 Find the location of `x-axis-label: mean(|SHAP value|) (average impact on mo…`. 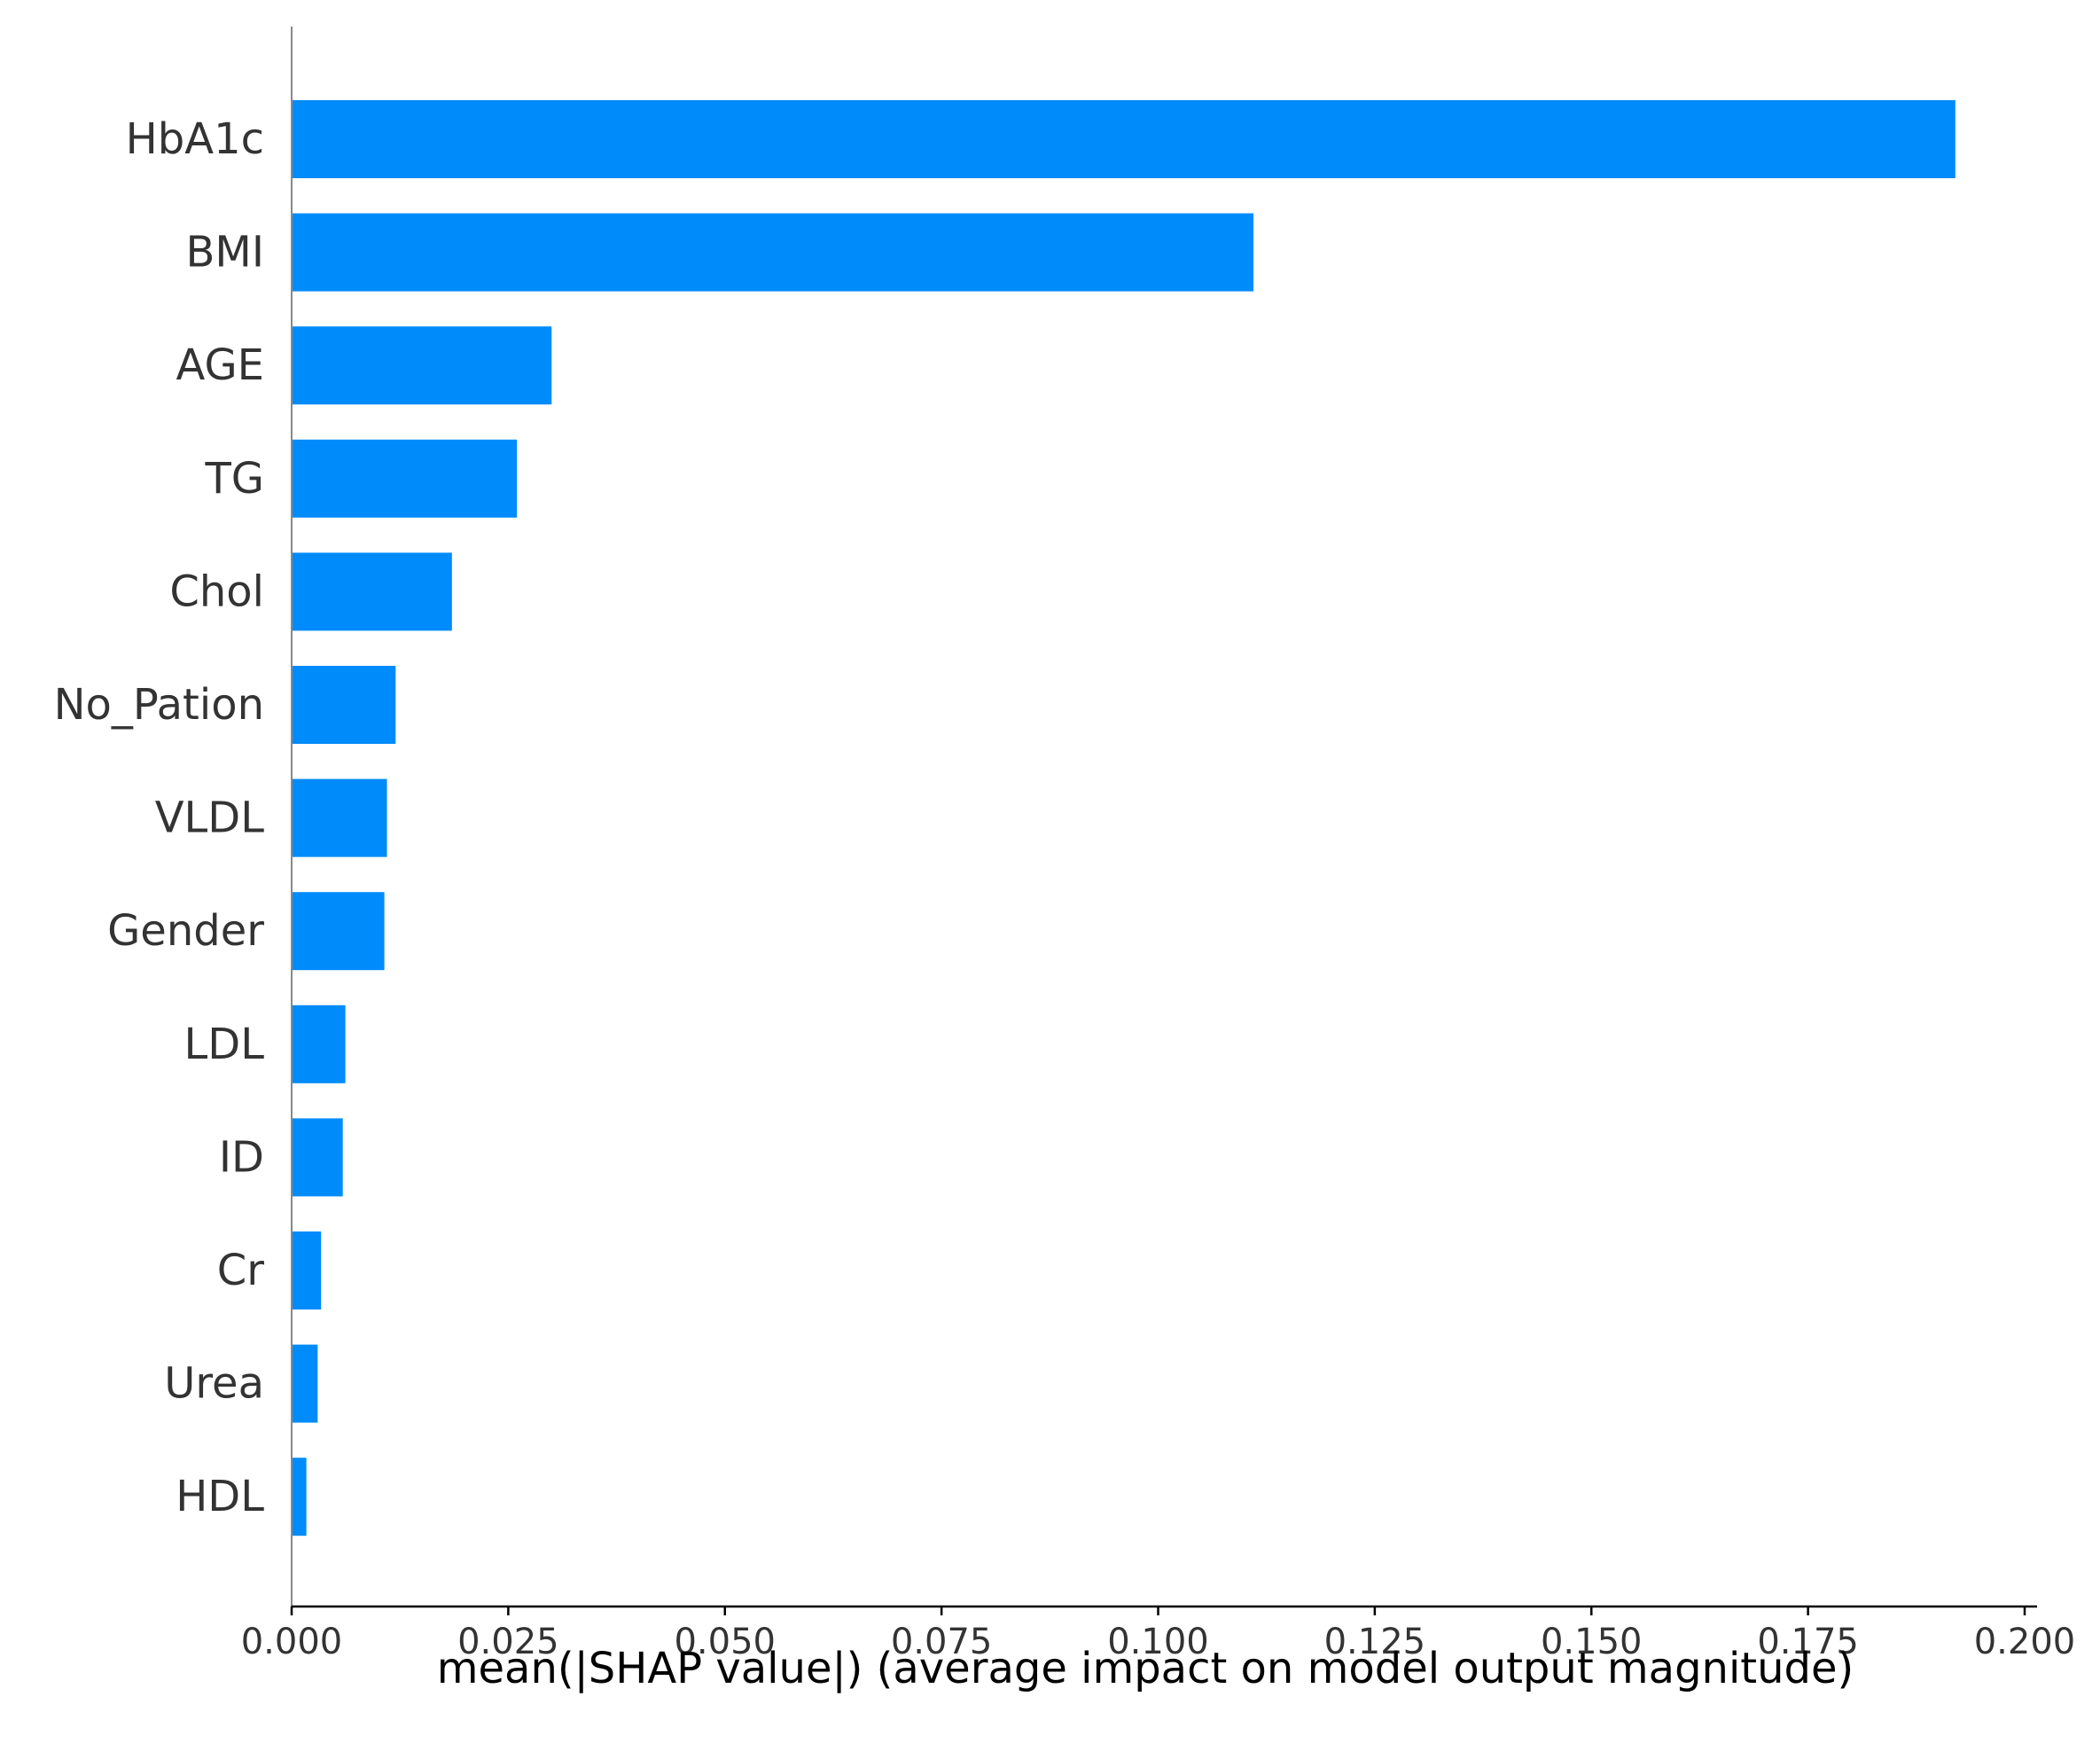

x-axis-label: mean(|SHAP value|) (average impact on mo… is located at coordinates (1145, 1668).